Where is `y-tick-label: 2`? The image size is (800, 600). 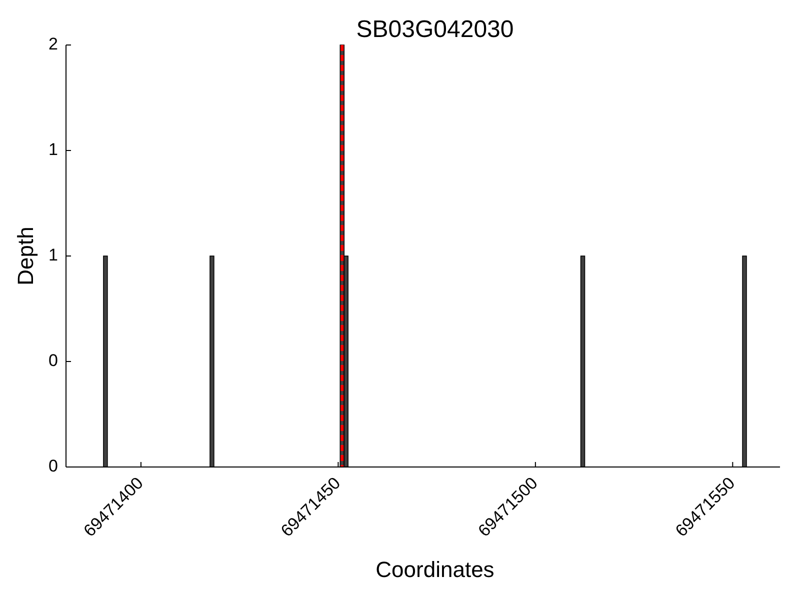 y-tick-label: 2 is located at coordinates (53, 44).